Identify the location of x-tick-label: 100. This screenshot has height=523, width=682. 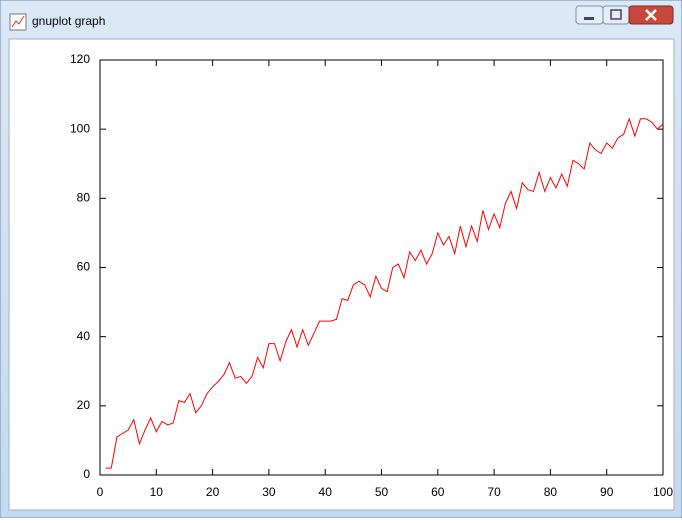
(663, 492).